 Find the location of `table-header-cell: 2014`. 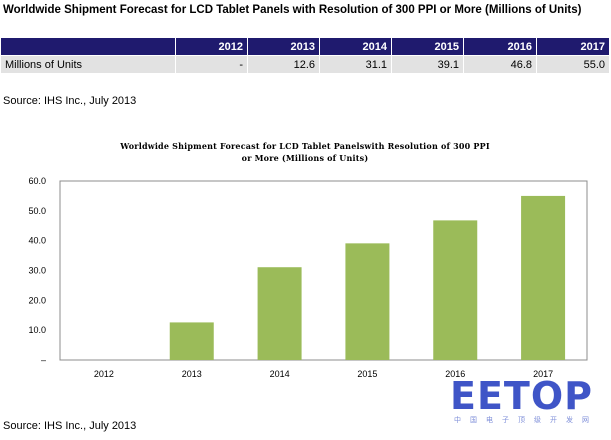

table-header-cell: 2014 is located at coordinates (355, 46).